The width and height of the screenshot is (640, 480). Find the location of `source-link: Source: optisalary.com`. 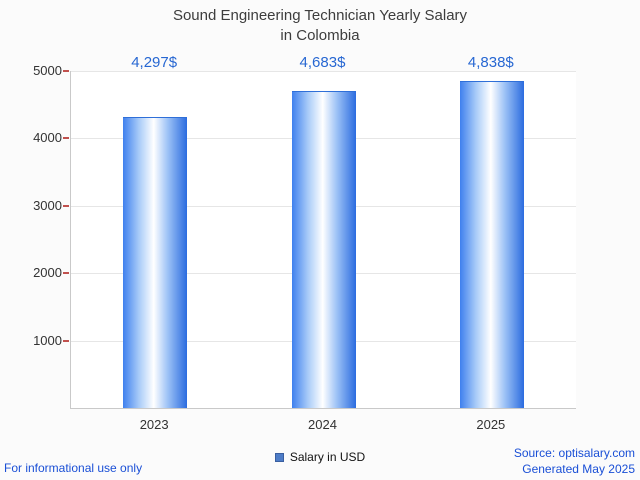

source-link: Source: optisalary.com is located at coordinates (574, 453).